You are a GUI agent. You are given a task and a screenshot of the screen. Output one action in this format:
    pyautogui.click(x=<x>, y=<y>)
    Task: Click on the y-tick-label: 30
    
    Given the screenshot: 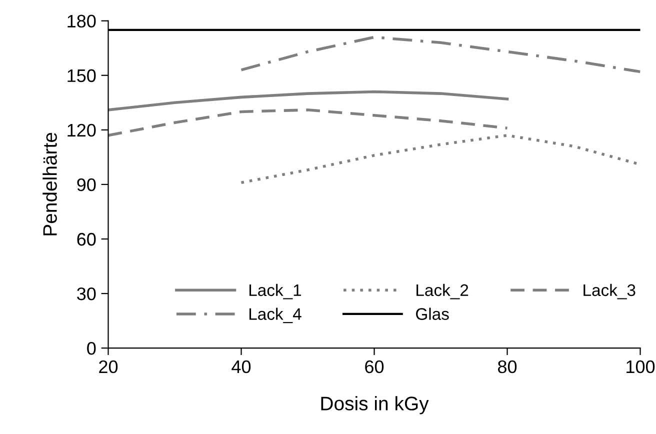 What is the action you would take?
    pyautogui.click(x=86, y=293)
    